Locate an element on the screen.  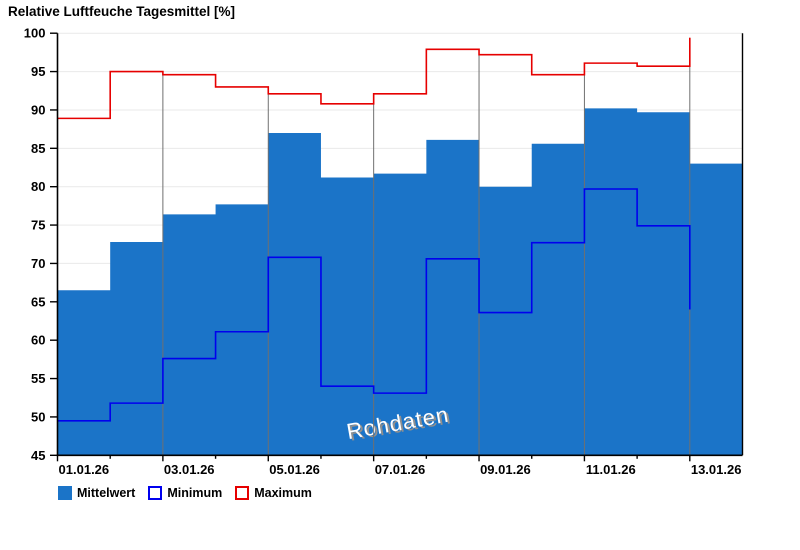
y-tick-label: 65 is located at coordinates (38, 301).